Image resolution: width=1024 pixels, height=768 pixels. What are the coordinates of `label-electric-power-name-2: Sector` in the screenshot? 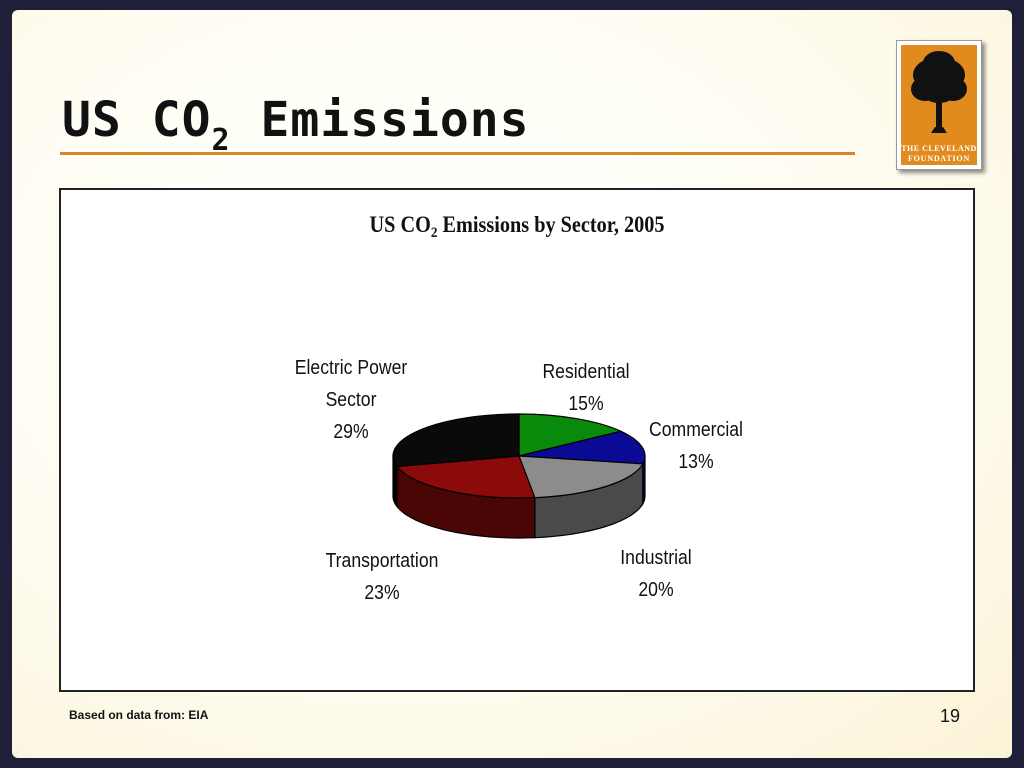 It's located at (351, 400).